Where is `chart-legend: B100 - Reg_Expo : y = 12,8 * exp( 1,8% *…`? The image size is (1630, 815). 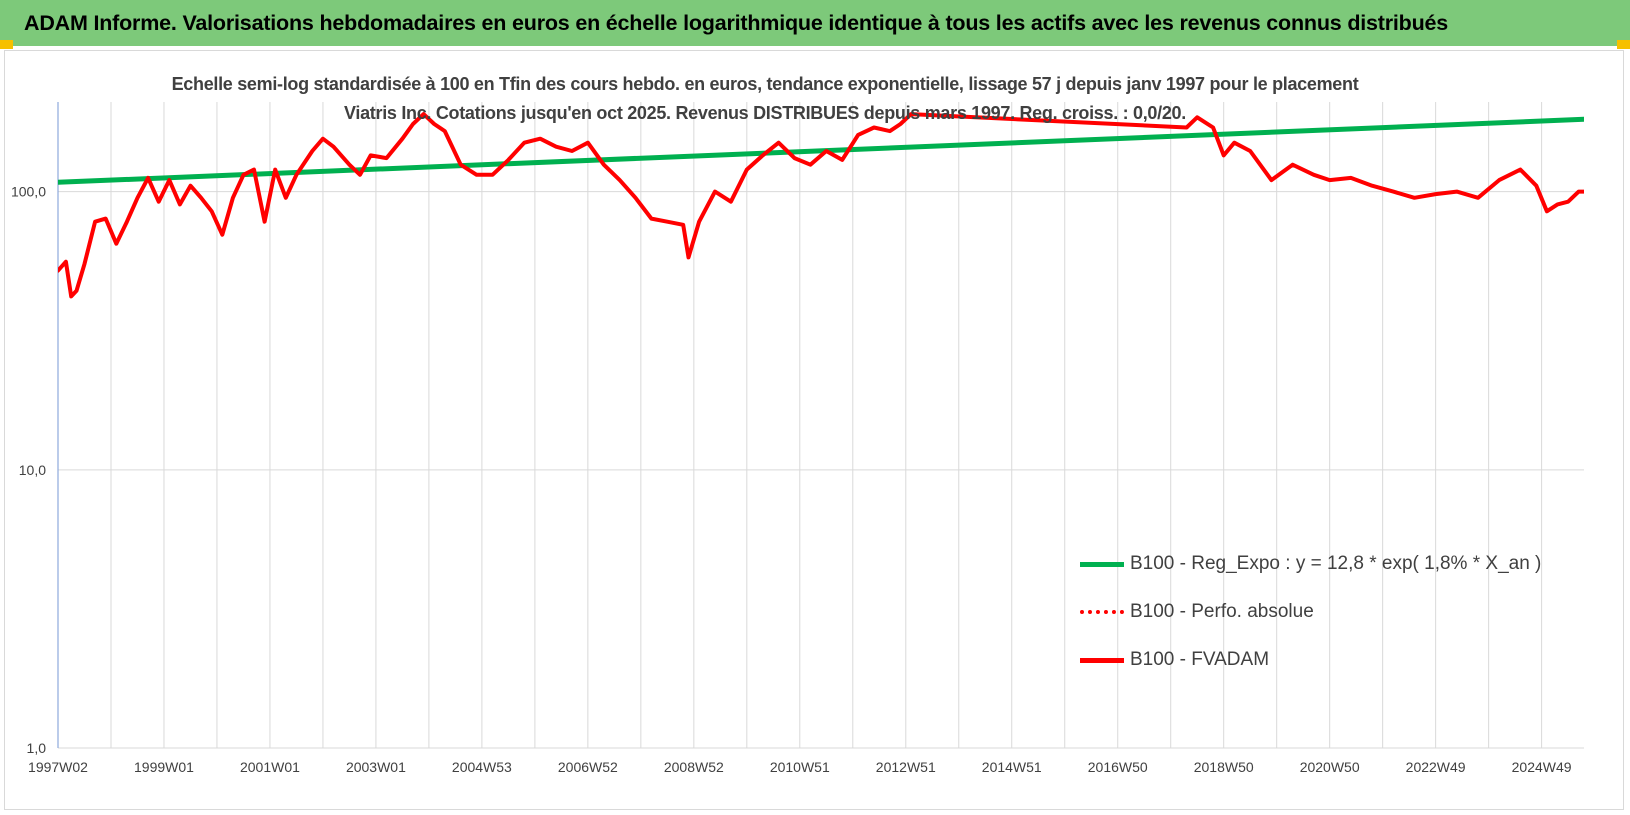
chart-legend: B100 - Reg_Expo : y = 12,8 * exp( 1,8% *… is located at coordinates (1310, 612).